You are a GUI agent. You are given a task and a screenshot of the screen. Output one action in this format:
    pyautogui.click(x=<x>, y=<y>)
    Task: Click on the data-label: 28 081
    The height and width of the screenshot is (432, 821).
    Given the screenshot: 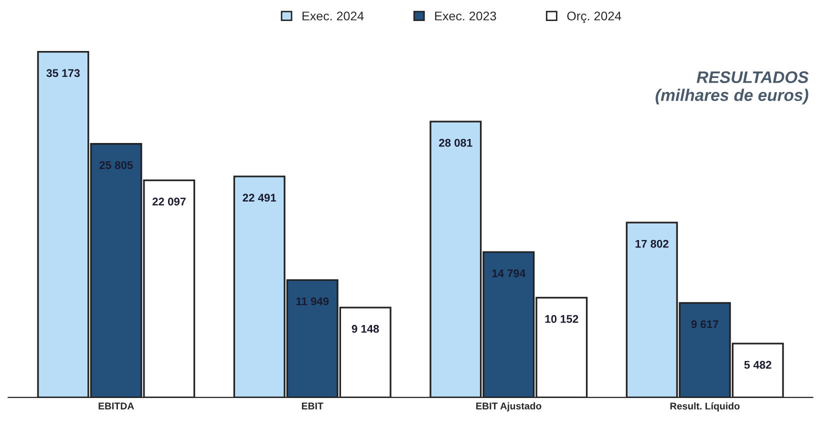 What is the action you would take?
    pyautogui.click(x=455, y=142)
    